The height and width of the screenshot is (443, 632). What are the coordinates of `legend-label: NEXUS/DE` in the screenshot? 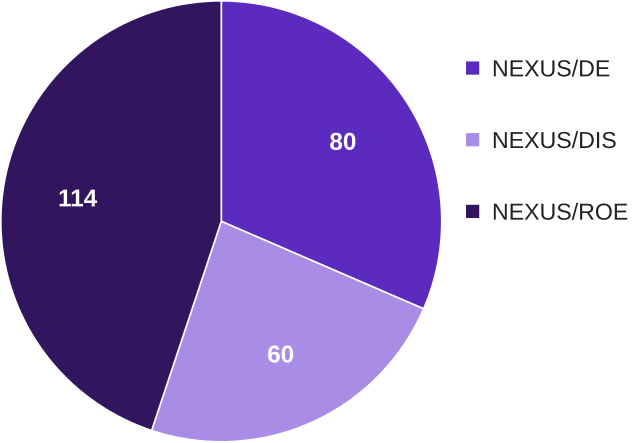 It's located at (552, 68).